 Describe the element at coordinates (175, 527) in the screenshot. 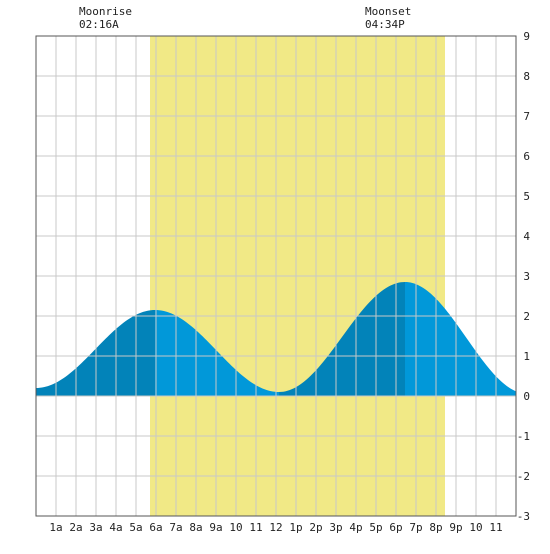

I see `x-tick-label: 7a` at that location.